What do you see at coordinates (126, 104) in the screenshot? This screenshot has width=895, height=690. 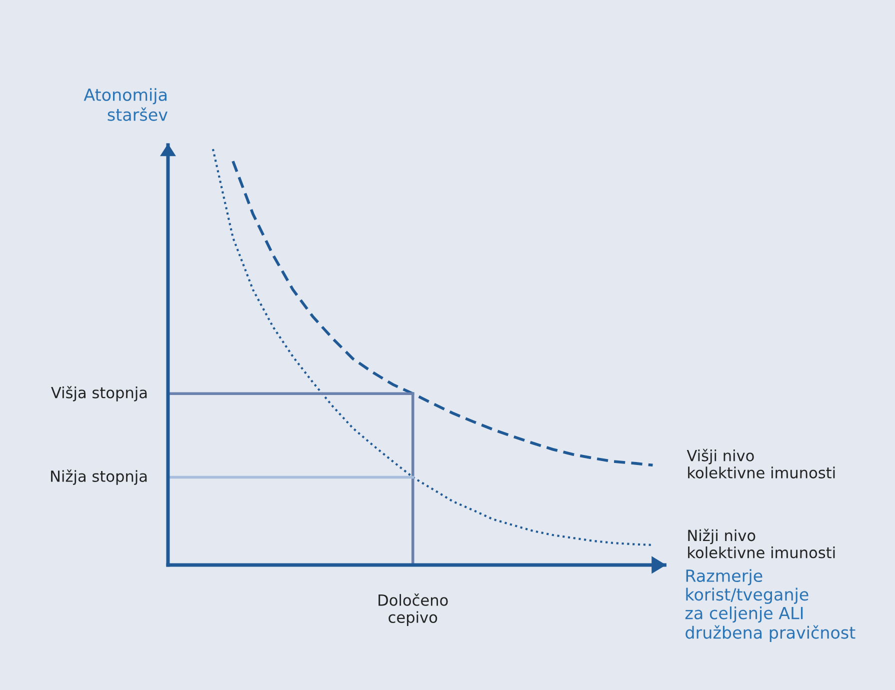 I see `y-axis-title: Atonomija staršev` at bounding box center [126, 104].